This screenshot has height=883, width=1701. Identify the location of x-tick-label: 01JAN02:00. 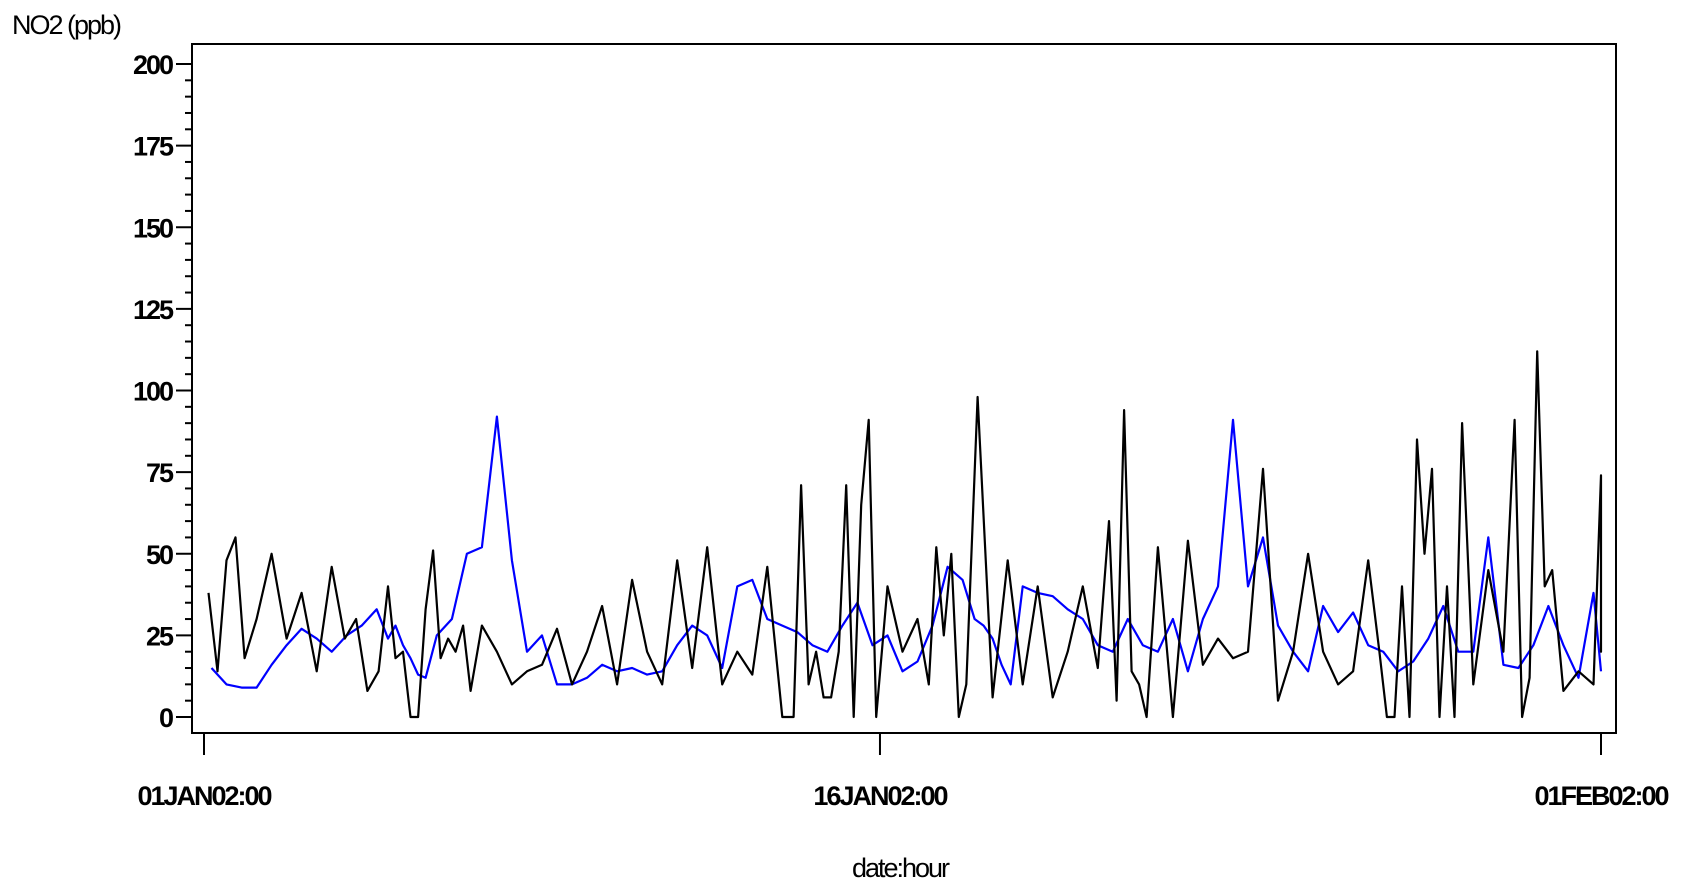
(204, 796).